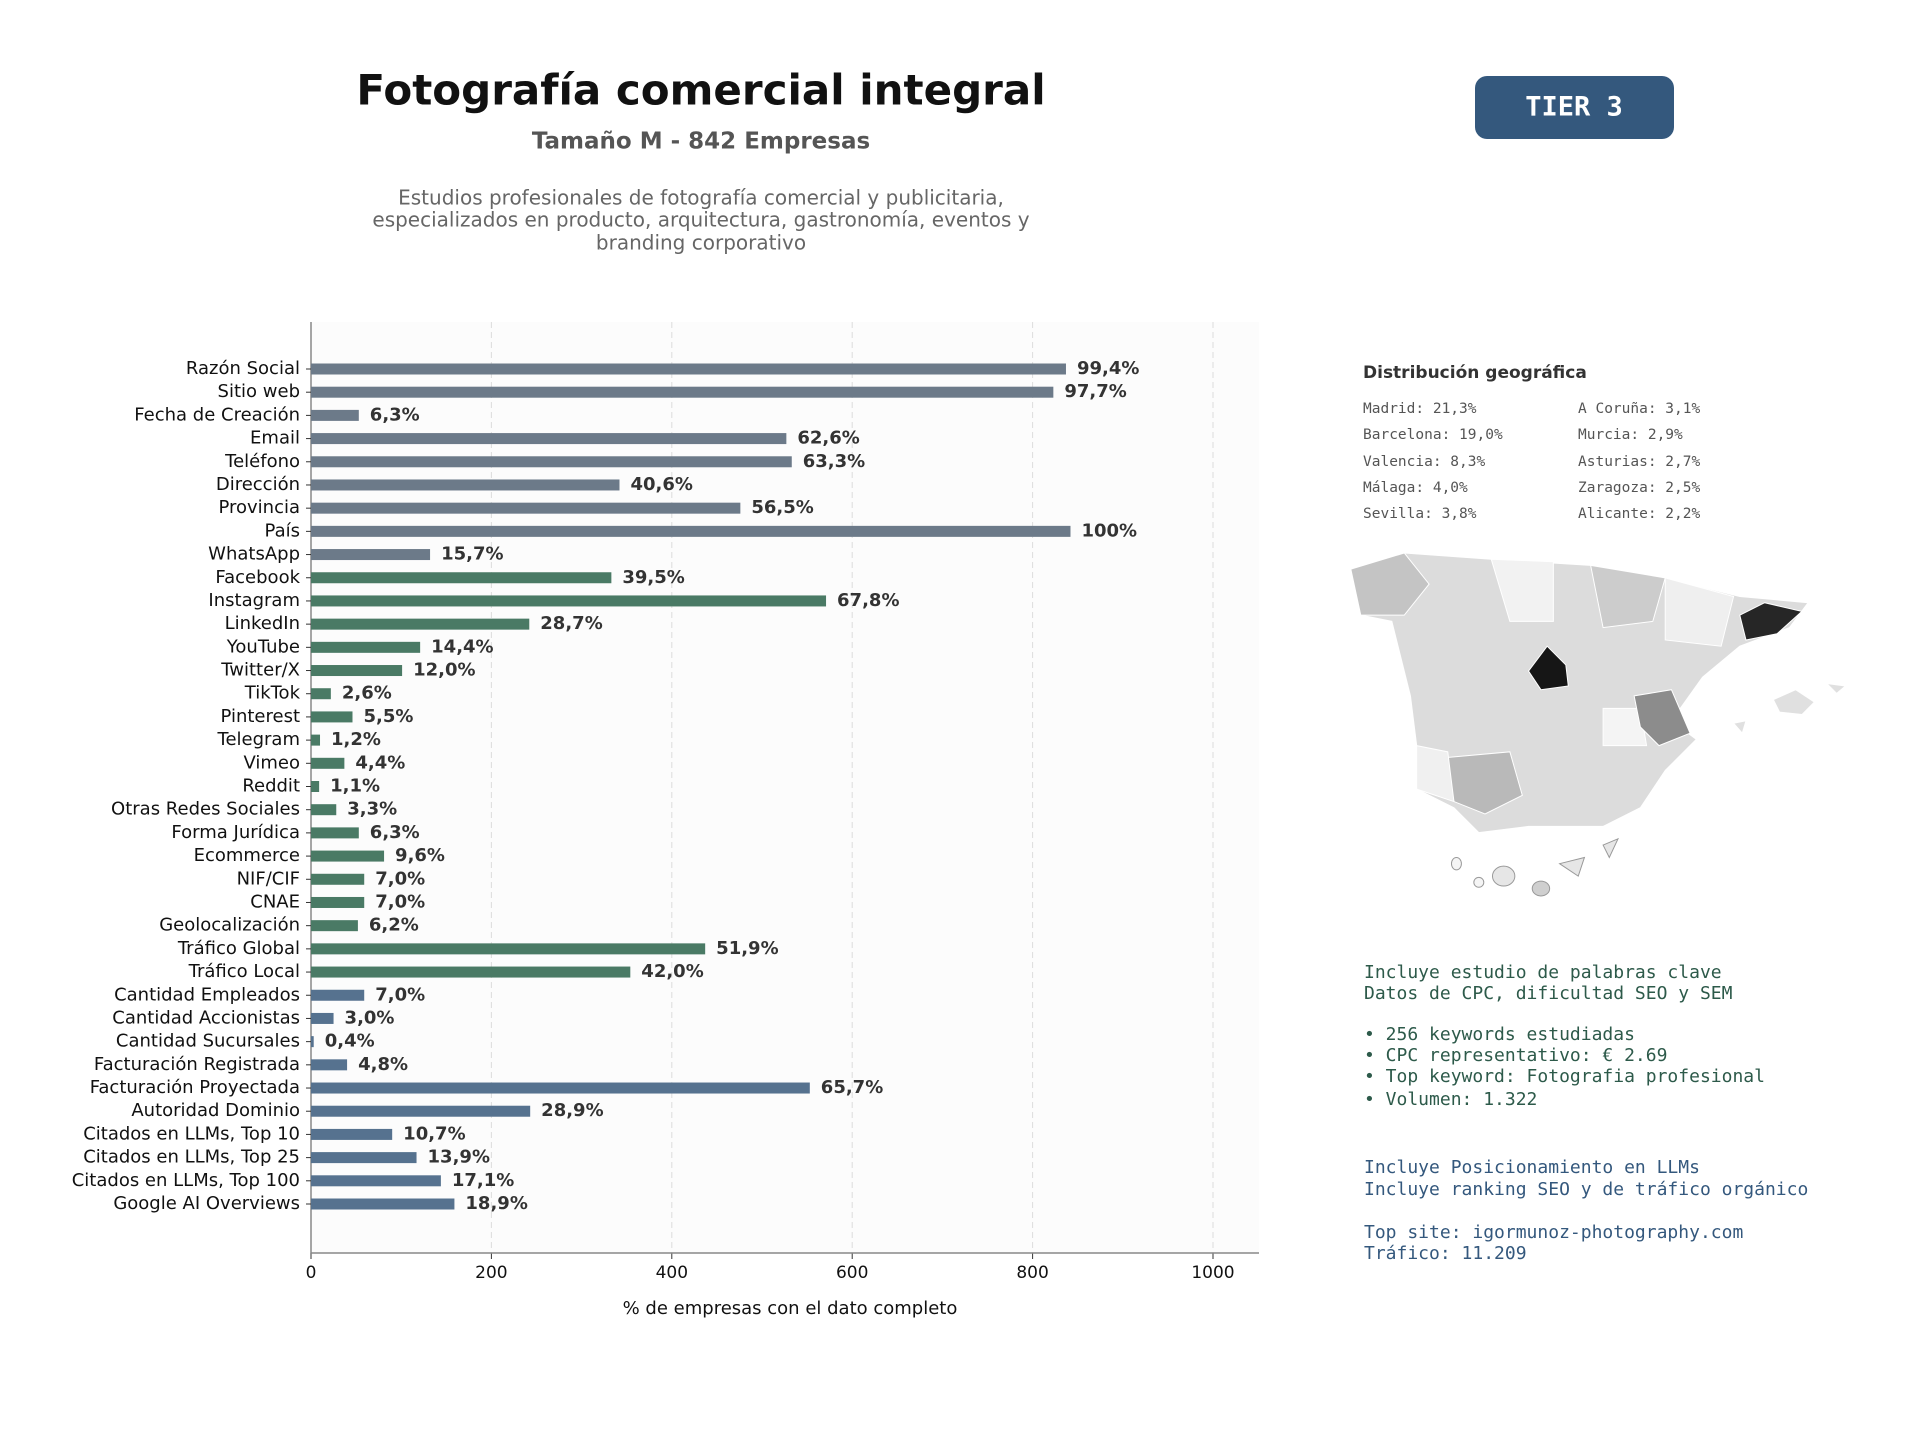 This screenshot has height=1440, width=1920. What do you see at coordinates (217, 414) in the screenshot?
I see `y-tick-label: Fecha de Creación` at bounding box center [217, 414].